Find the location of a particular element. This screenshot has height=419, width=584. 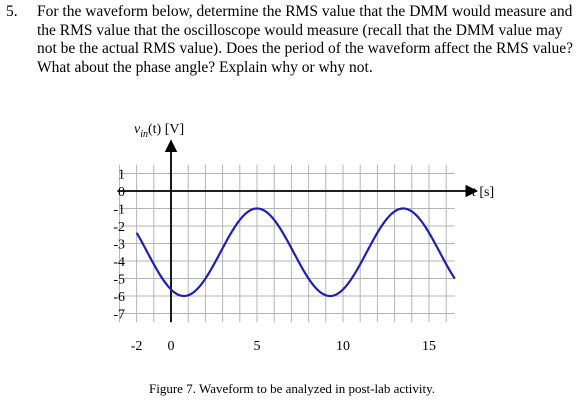

y-tick-label: -3 is located at coordinates (119, 245).